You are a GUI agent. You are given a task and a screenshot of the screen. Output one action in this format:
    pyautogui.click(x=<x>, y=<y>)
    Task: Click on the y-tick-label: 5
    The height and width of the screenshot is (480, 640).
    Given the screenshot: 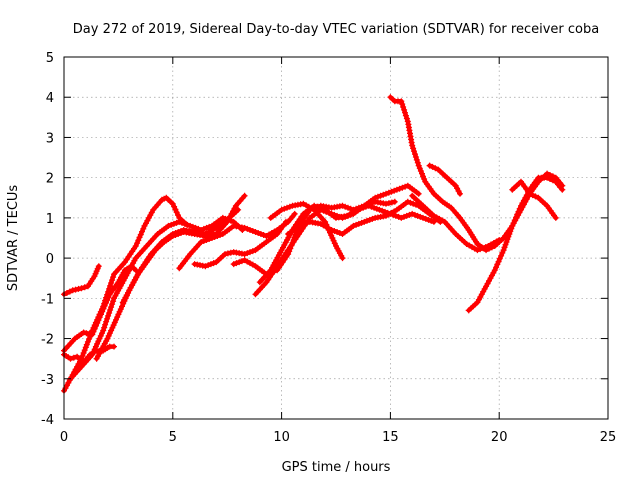 What is the action you would take?
    pyautogui.click(x=50, y=58)
    